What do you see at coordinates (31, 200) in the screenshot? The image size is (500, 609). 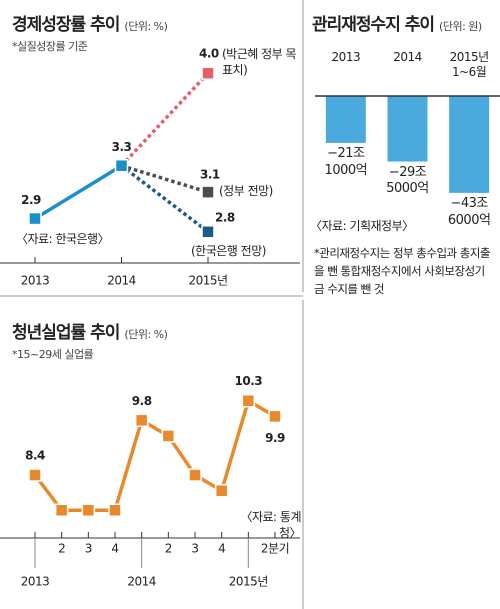 I see `data-label: 2.9` at bounding box center [31, 200].